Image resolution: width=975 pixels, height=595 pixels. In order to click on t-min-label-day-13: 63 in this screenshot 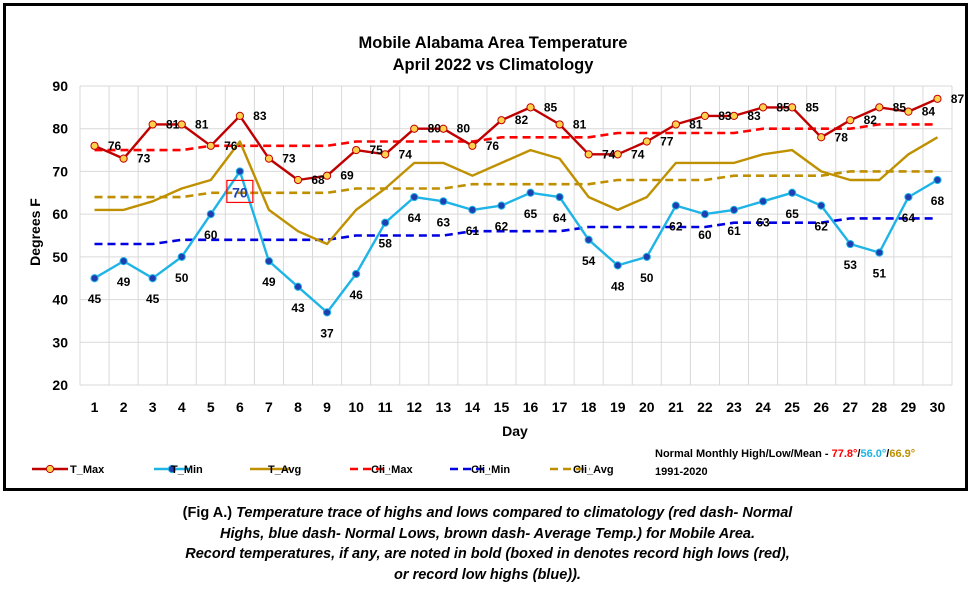, I will do `click(444, 222)`.